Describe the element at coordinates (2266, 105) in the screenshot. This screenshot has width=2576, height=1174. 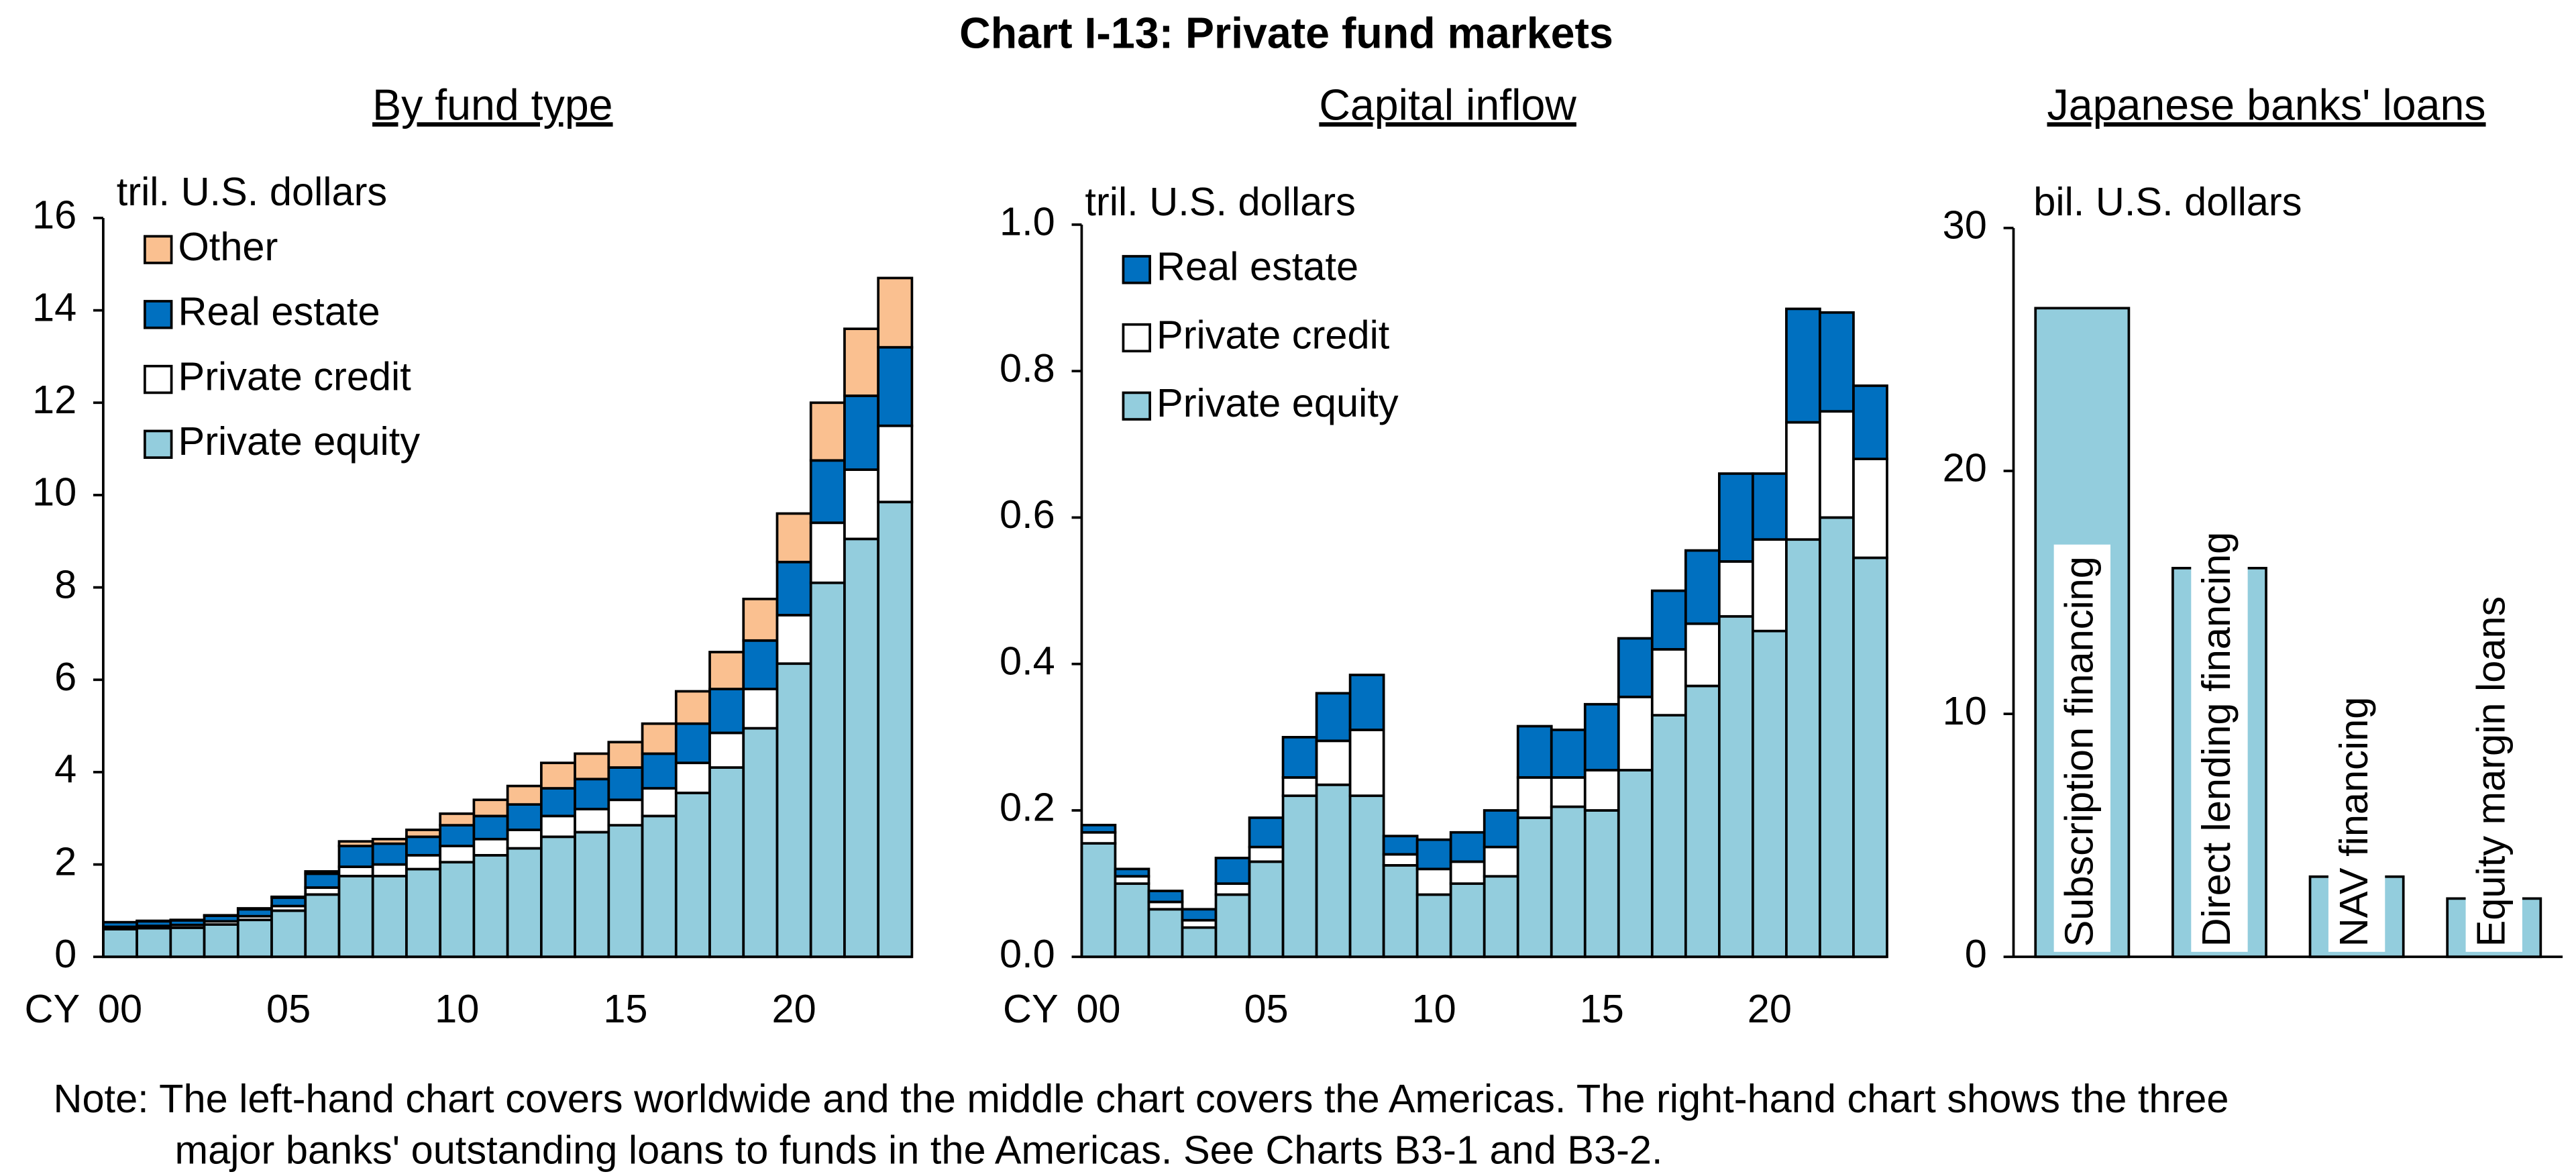
I see `subtitle: Japanese banks' loans` at that location.